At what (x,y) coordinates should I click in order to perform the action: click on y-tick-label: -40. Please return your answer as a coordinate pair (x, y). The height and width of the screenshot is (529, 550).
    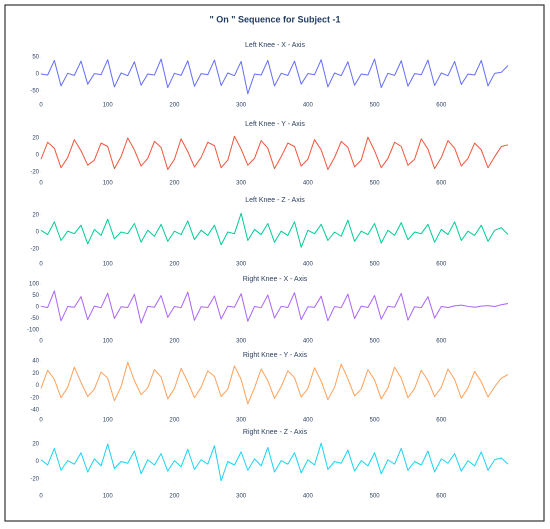
    Looking at the image, I should click on (34, 411).